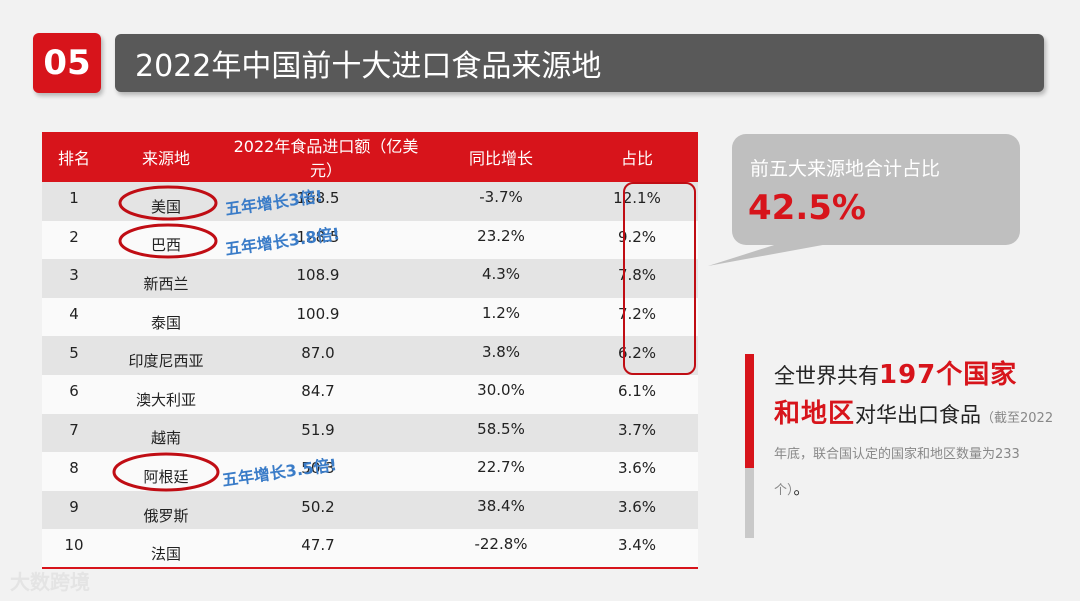 This screenshot has height=601, width=1080. Describe the element at coordinates (166, 283) in the screenshot. I see `source-cell: 新西兰` at that location.